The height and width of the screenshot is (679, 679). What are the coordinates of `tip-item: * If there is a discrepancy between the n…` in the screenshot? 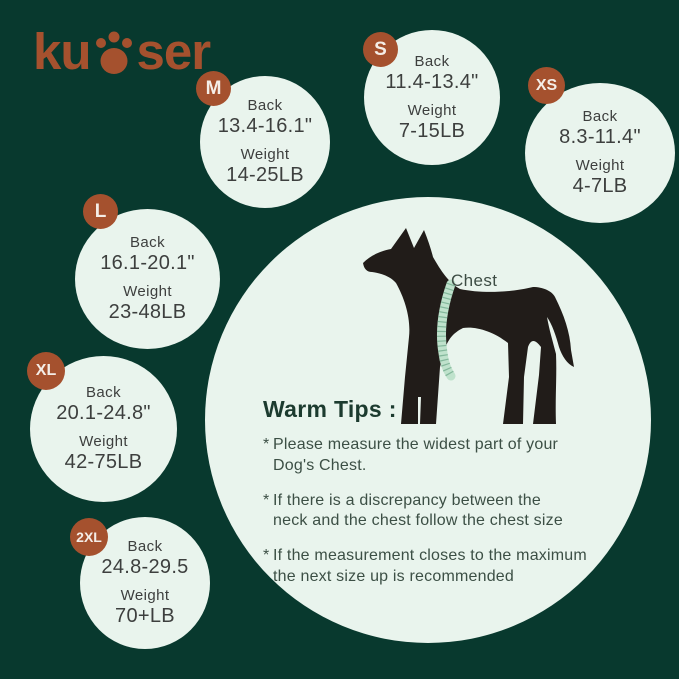 It's located at (429, 512).